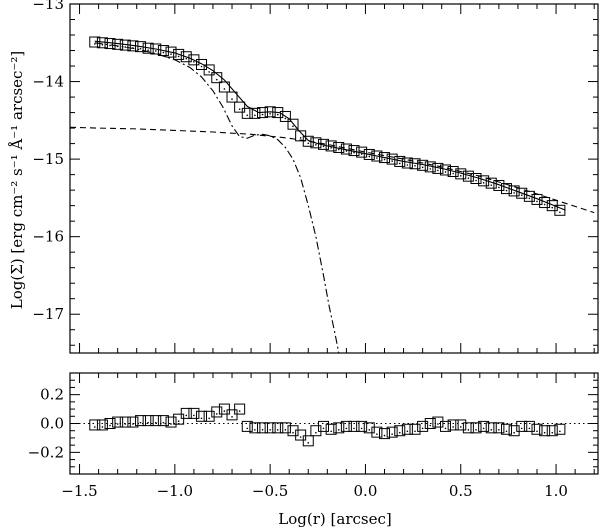 Image resolution: width=600 pixels, height=530 pixels. I want to click on x-tick-label: 0.5, so click(461, 491).